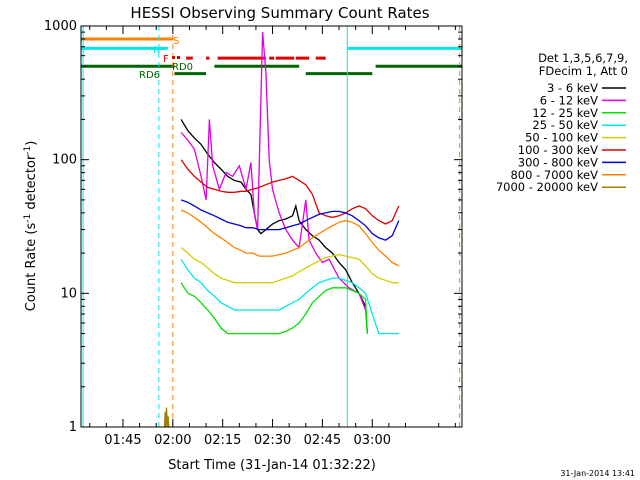 The width and height of the screenshot is (640, 480). Describe the element at coordinates (156, 50) in the screenshot. I see `flag-label-n: N` at that location.